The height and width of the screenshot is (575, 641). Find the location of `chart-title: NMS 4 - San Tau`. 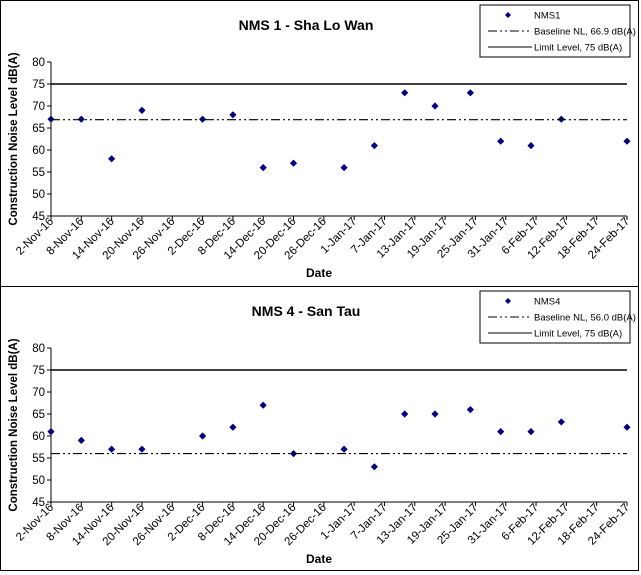

chart-title: NMS 4 - San Tau is located at coordinates (306, 311).